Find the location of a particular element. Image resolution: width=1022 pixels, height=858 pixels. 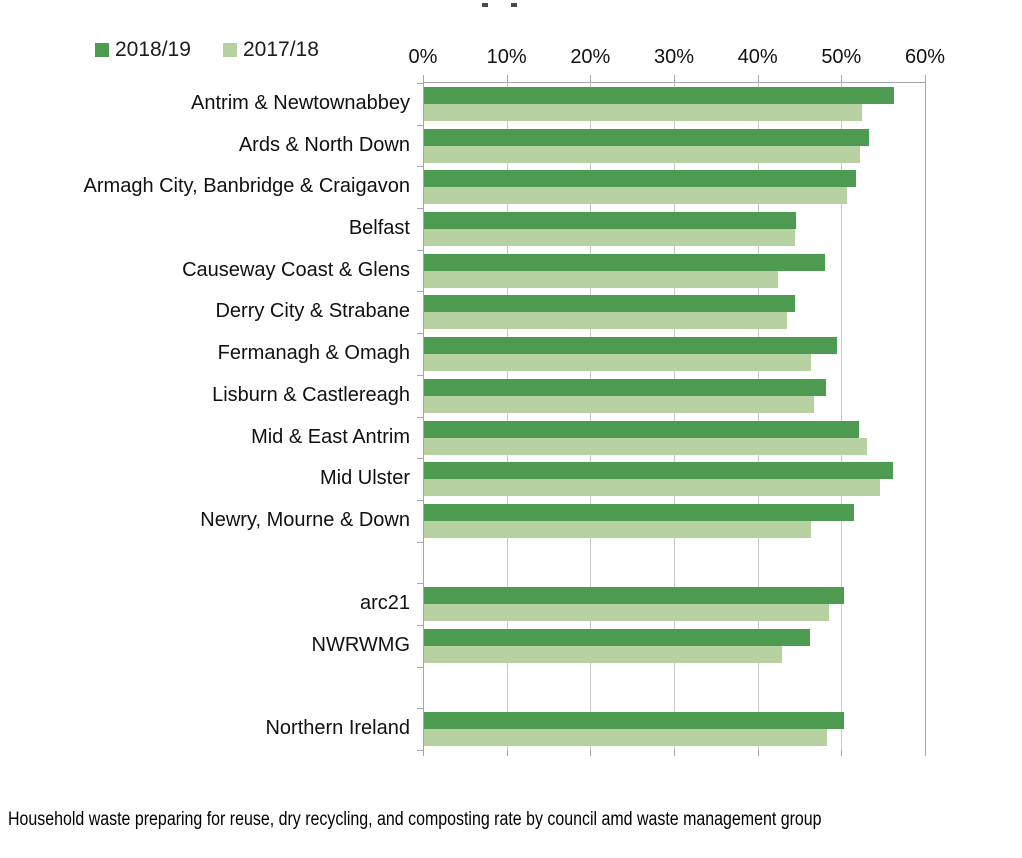

gridline-10-percent is located at coordinates (507, 416).